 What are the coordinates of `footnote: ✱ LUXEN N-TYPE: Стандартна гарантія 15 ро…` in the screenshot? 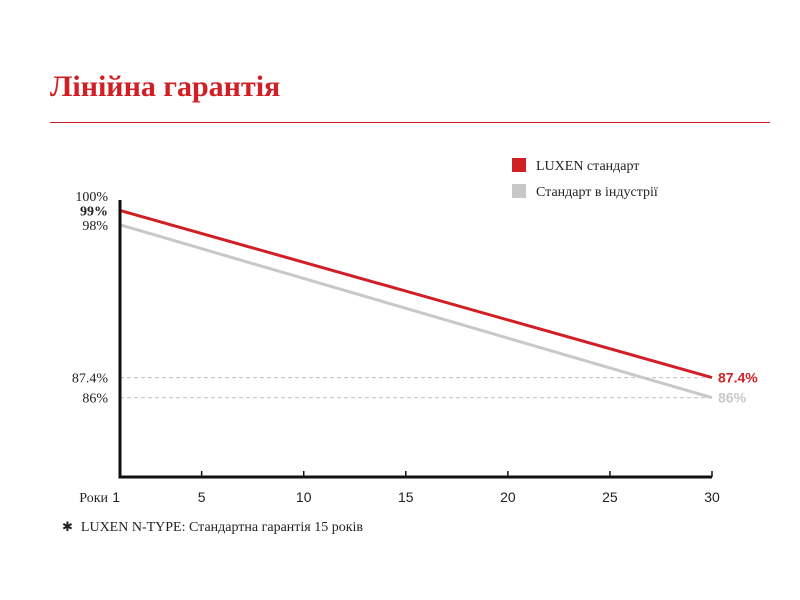 It's located at (212, 528).